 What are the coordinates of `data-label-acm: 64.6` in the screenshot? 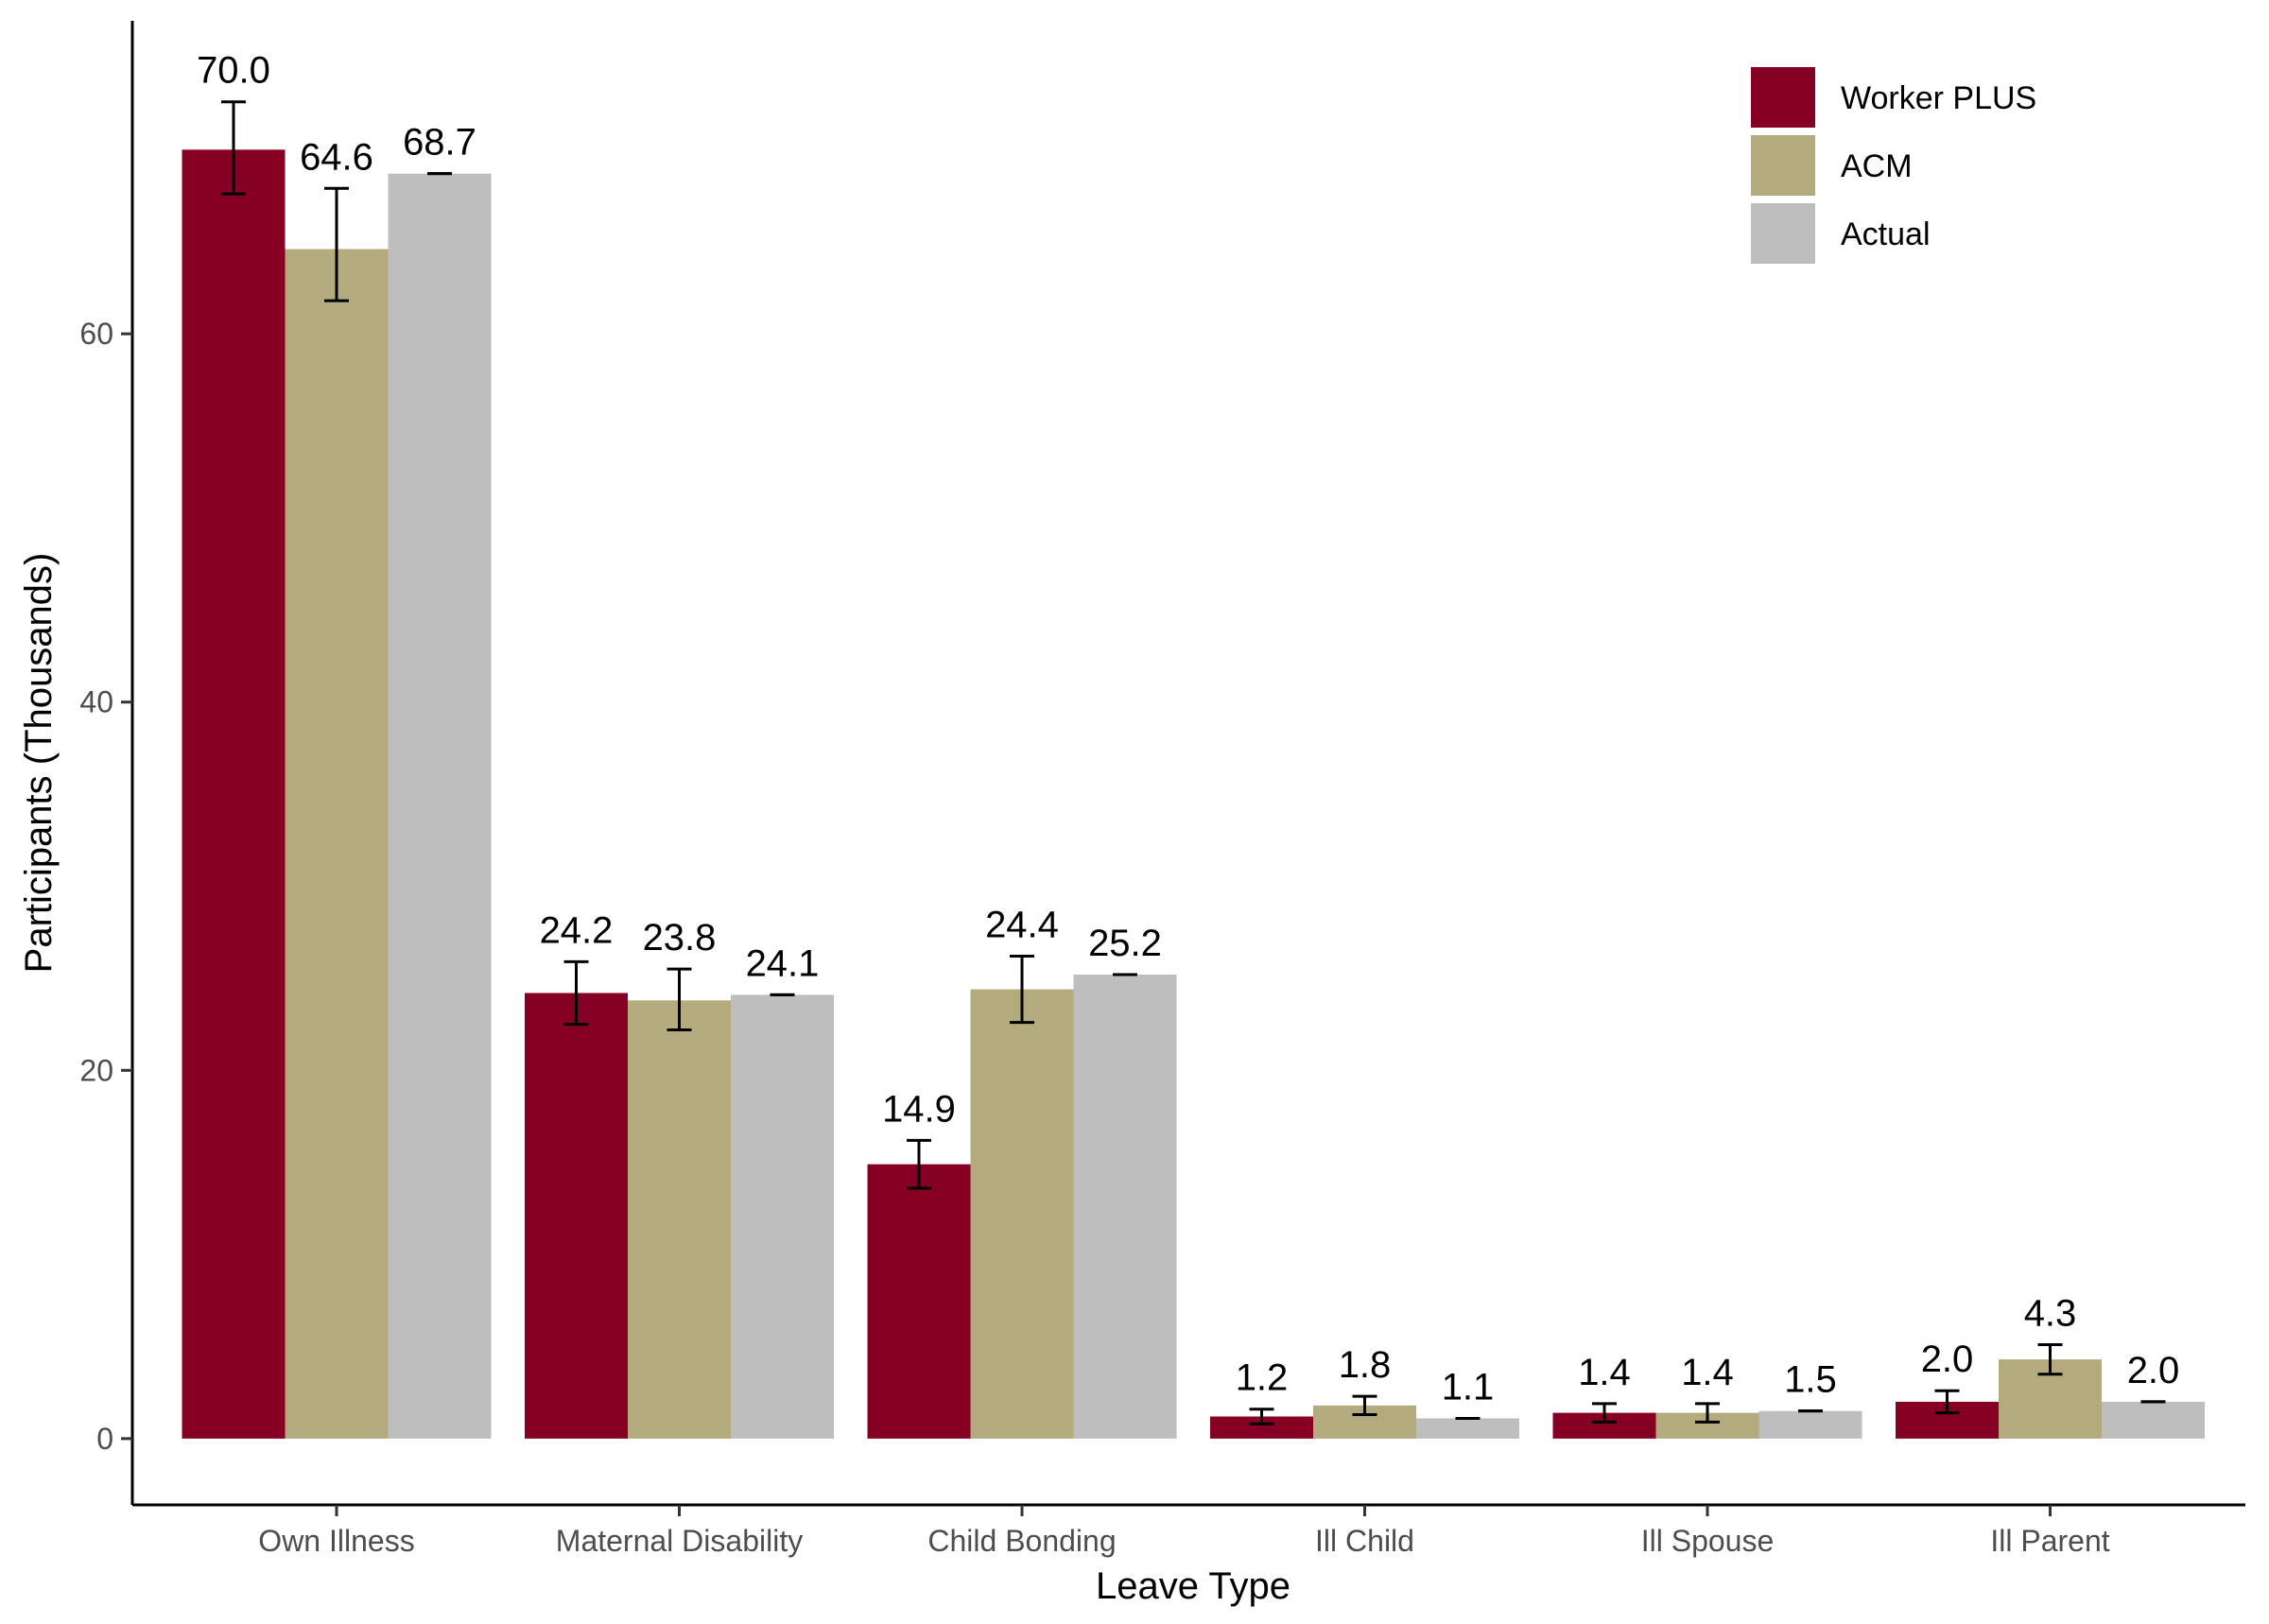 It's located at (337, 157).